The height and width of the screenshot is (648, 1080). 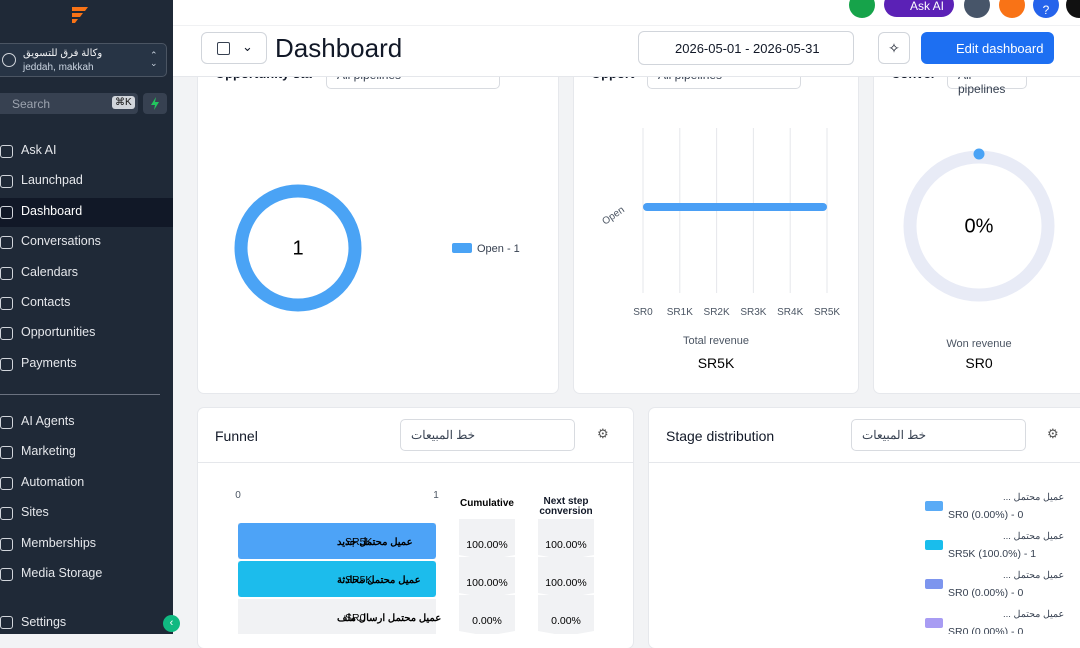 What do you see at coordinates (234, 48) in the screenshot?
I see `layout-toggle: ⌄` at bounding box center [234, 48].